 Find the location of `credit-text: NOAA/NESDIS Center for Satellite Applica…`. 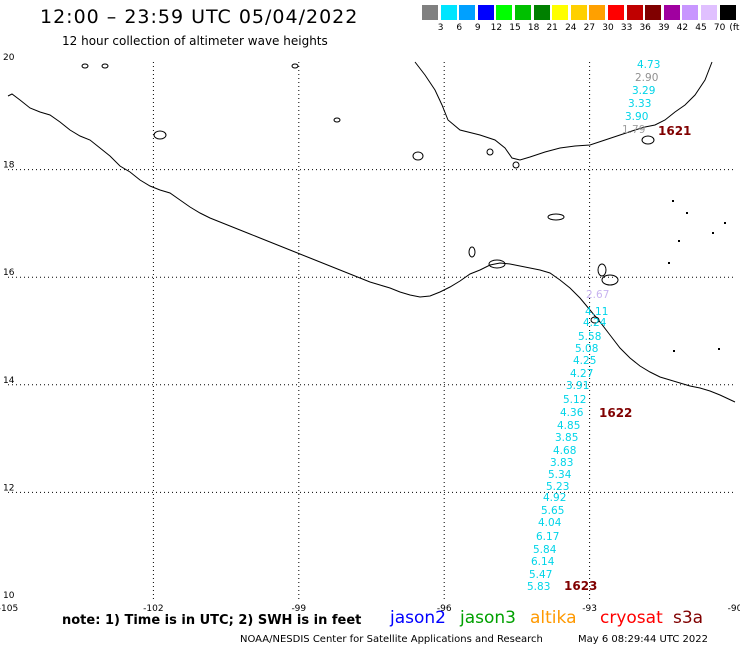

credit-text: NOAA/NESDIS Center for Satellite Applica… is located at coordinates (391, 639).